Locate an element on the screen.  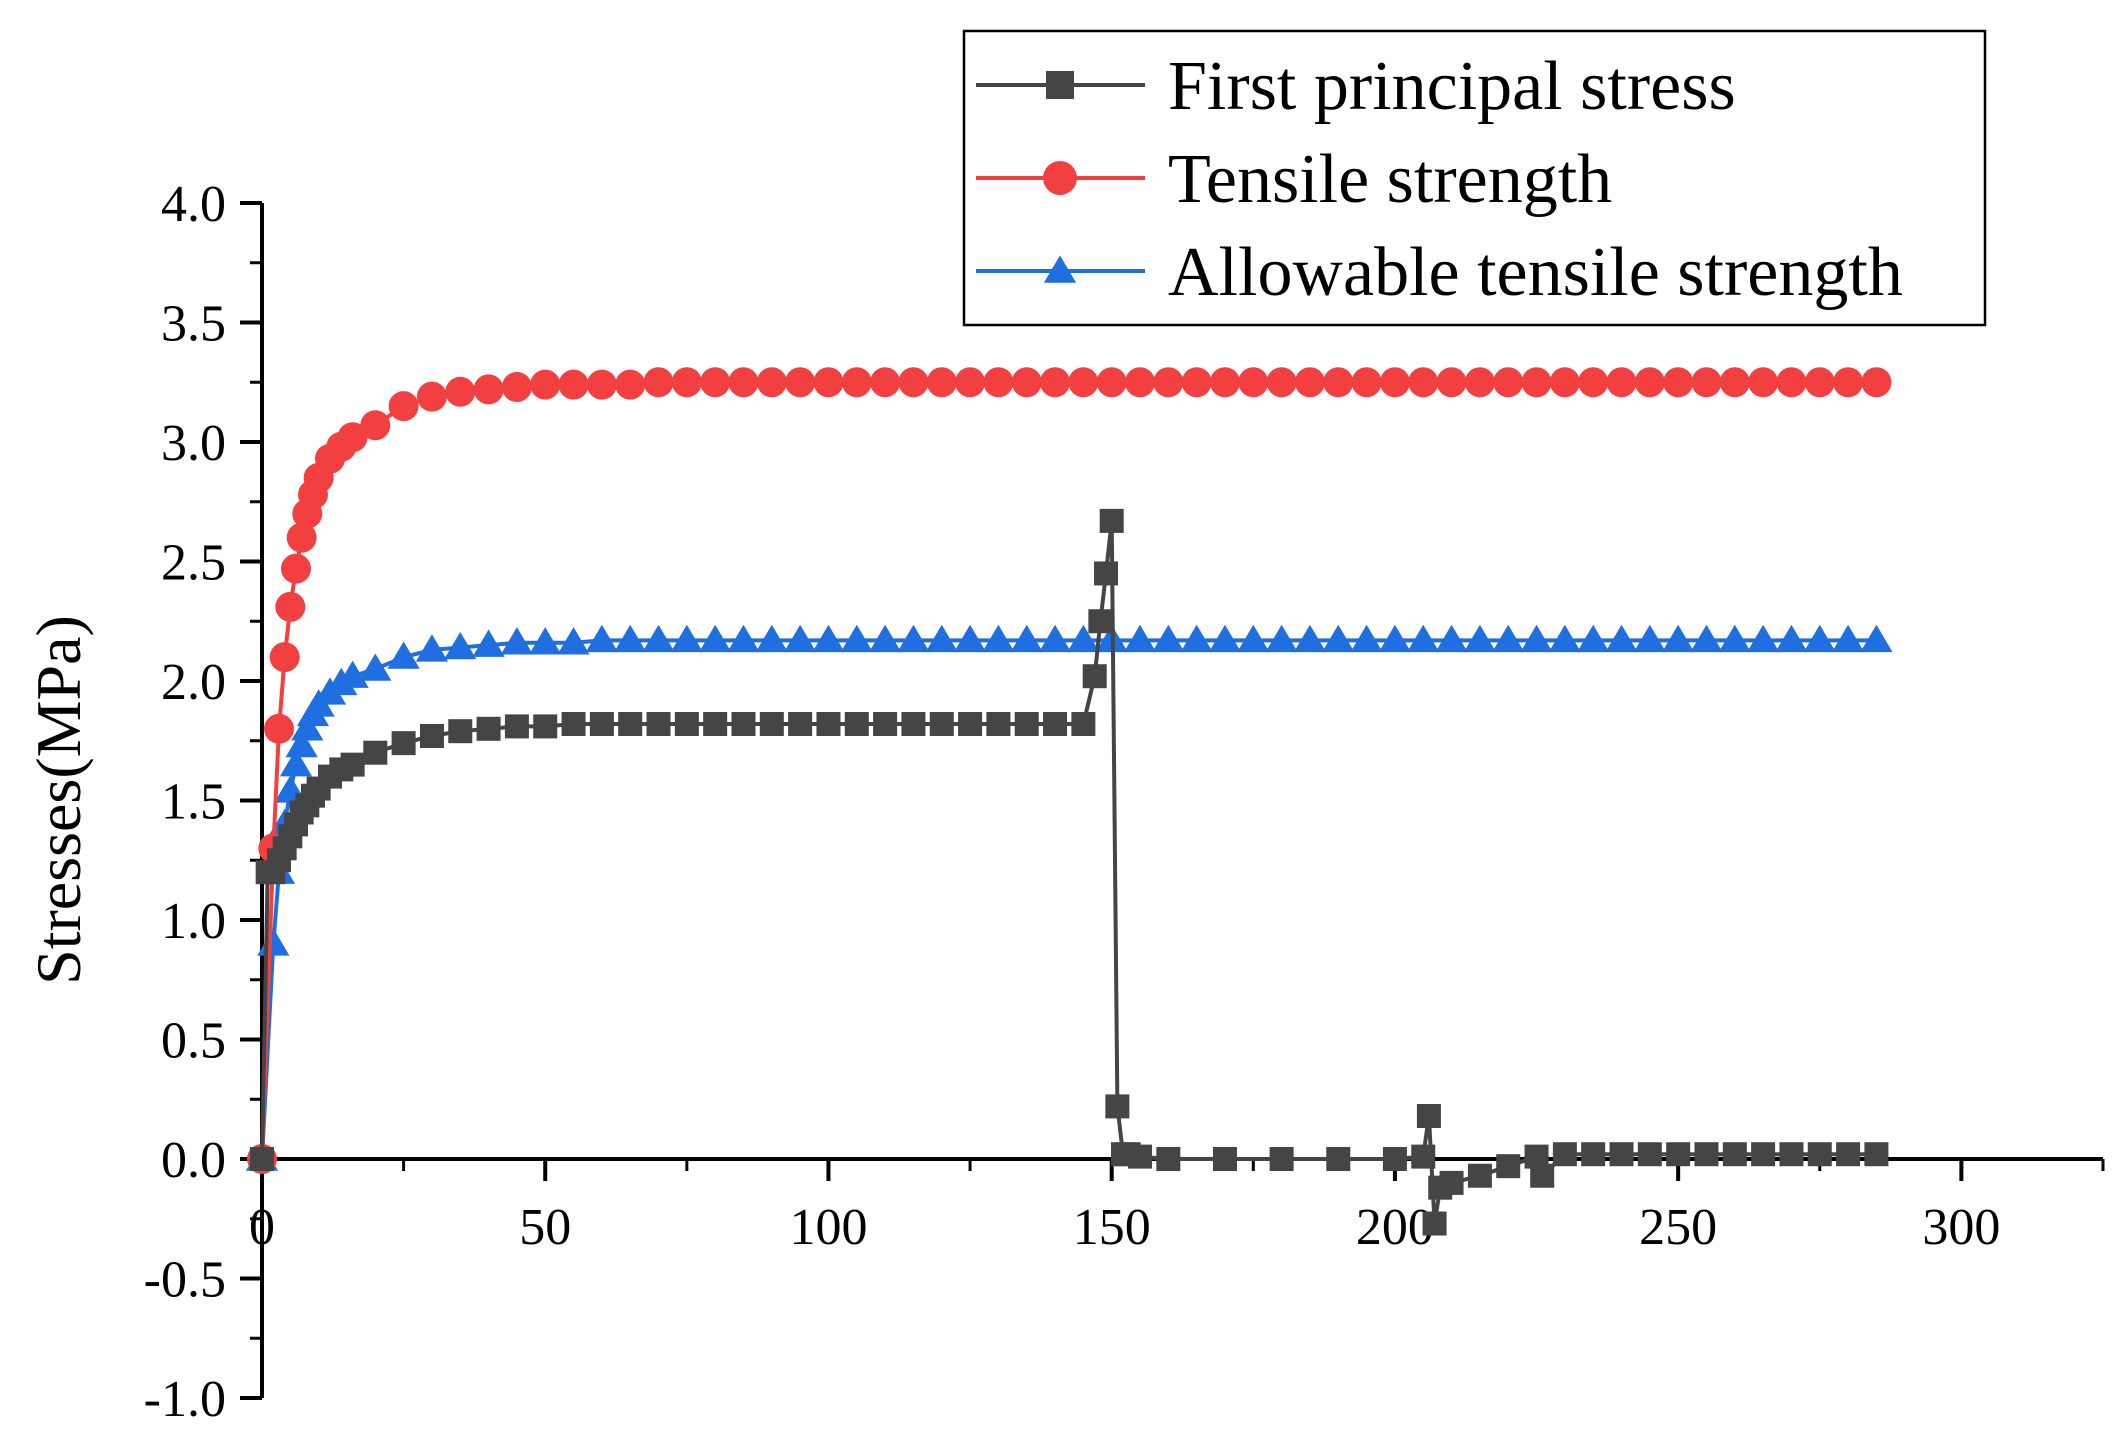
legend-item: Allowable tensile strength is located at coordinates (1439, 272).